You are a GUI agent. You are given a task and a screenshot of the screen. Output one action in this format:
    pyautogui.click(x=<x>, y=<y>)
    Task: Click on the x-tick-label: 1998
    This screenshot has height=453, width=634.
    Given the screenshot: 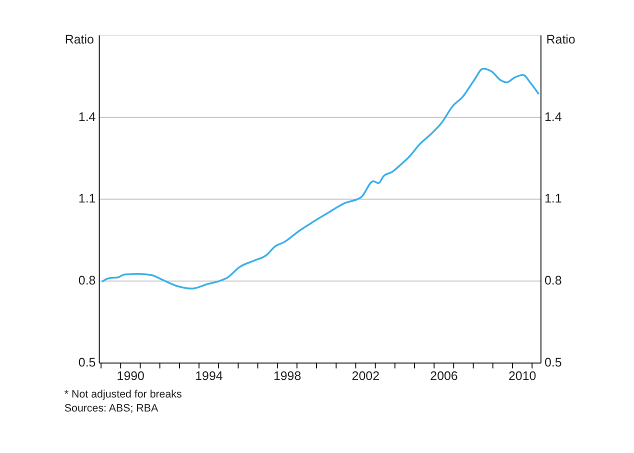 What is the action you would take?
    pyautogui.click(x=287, y=375)
    